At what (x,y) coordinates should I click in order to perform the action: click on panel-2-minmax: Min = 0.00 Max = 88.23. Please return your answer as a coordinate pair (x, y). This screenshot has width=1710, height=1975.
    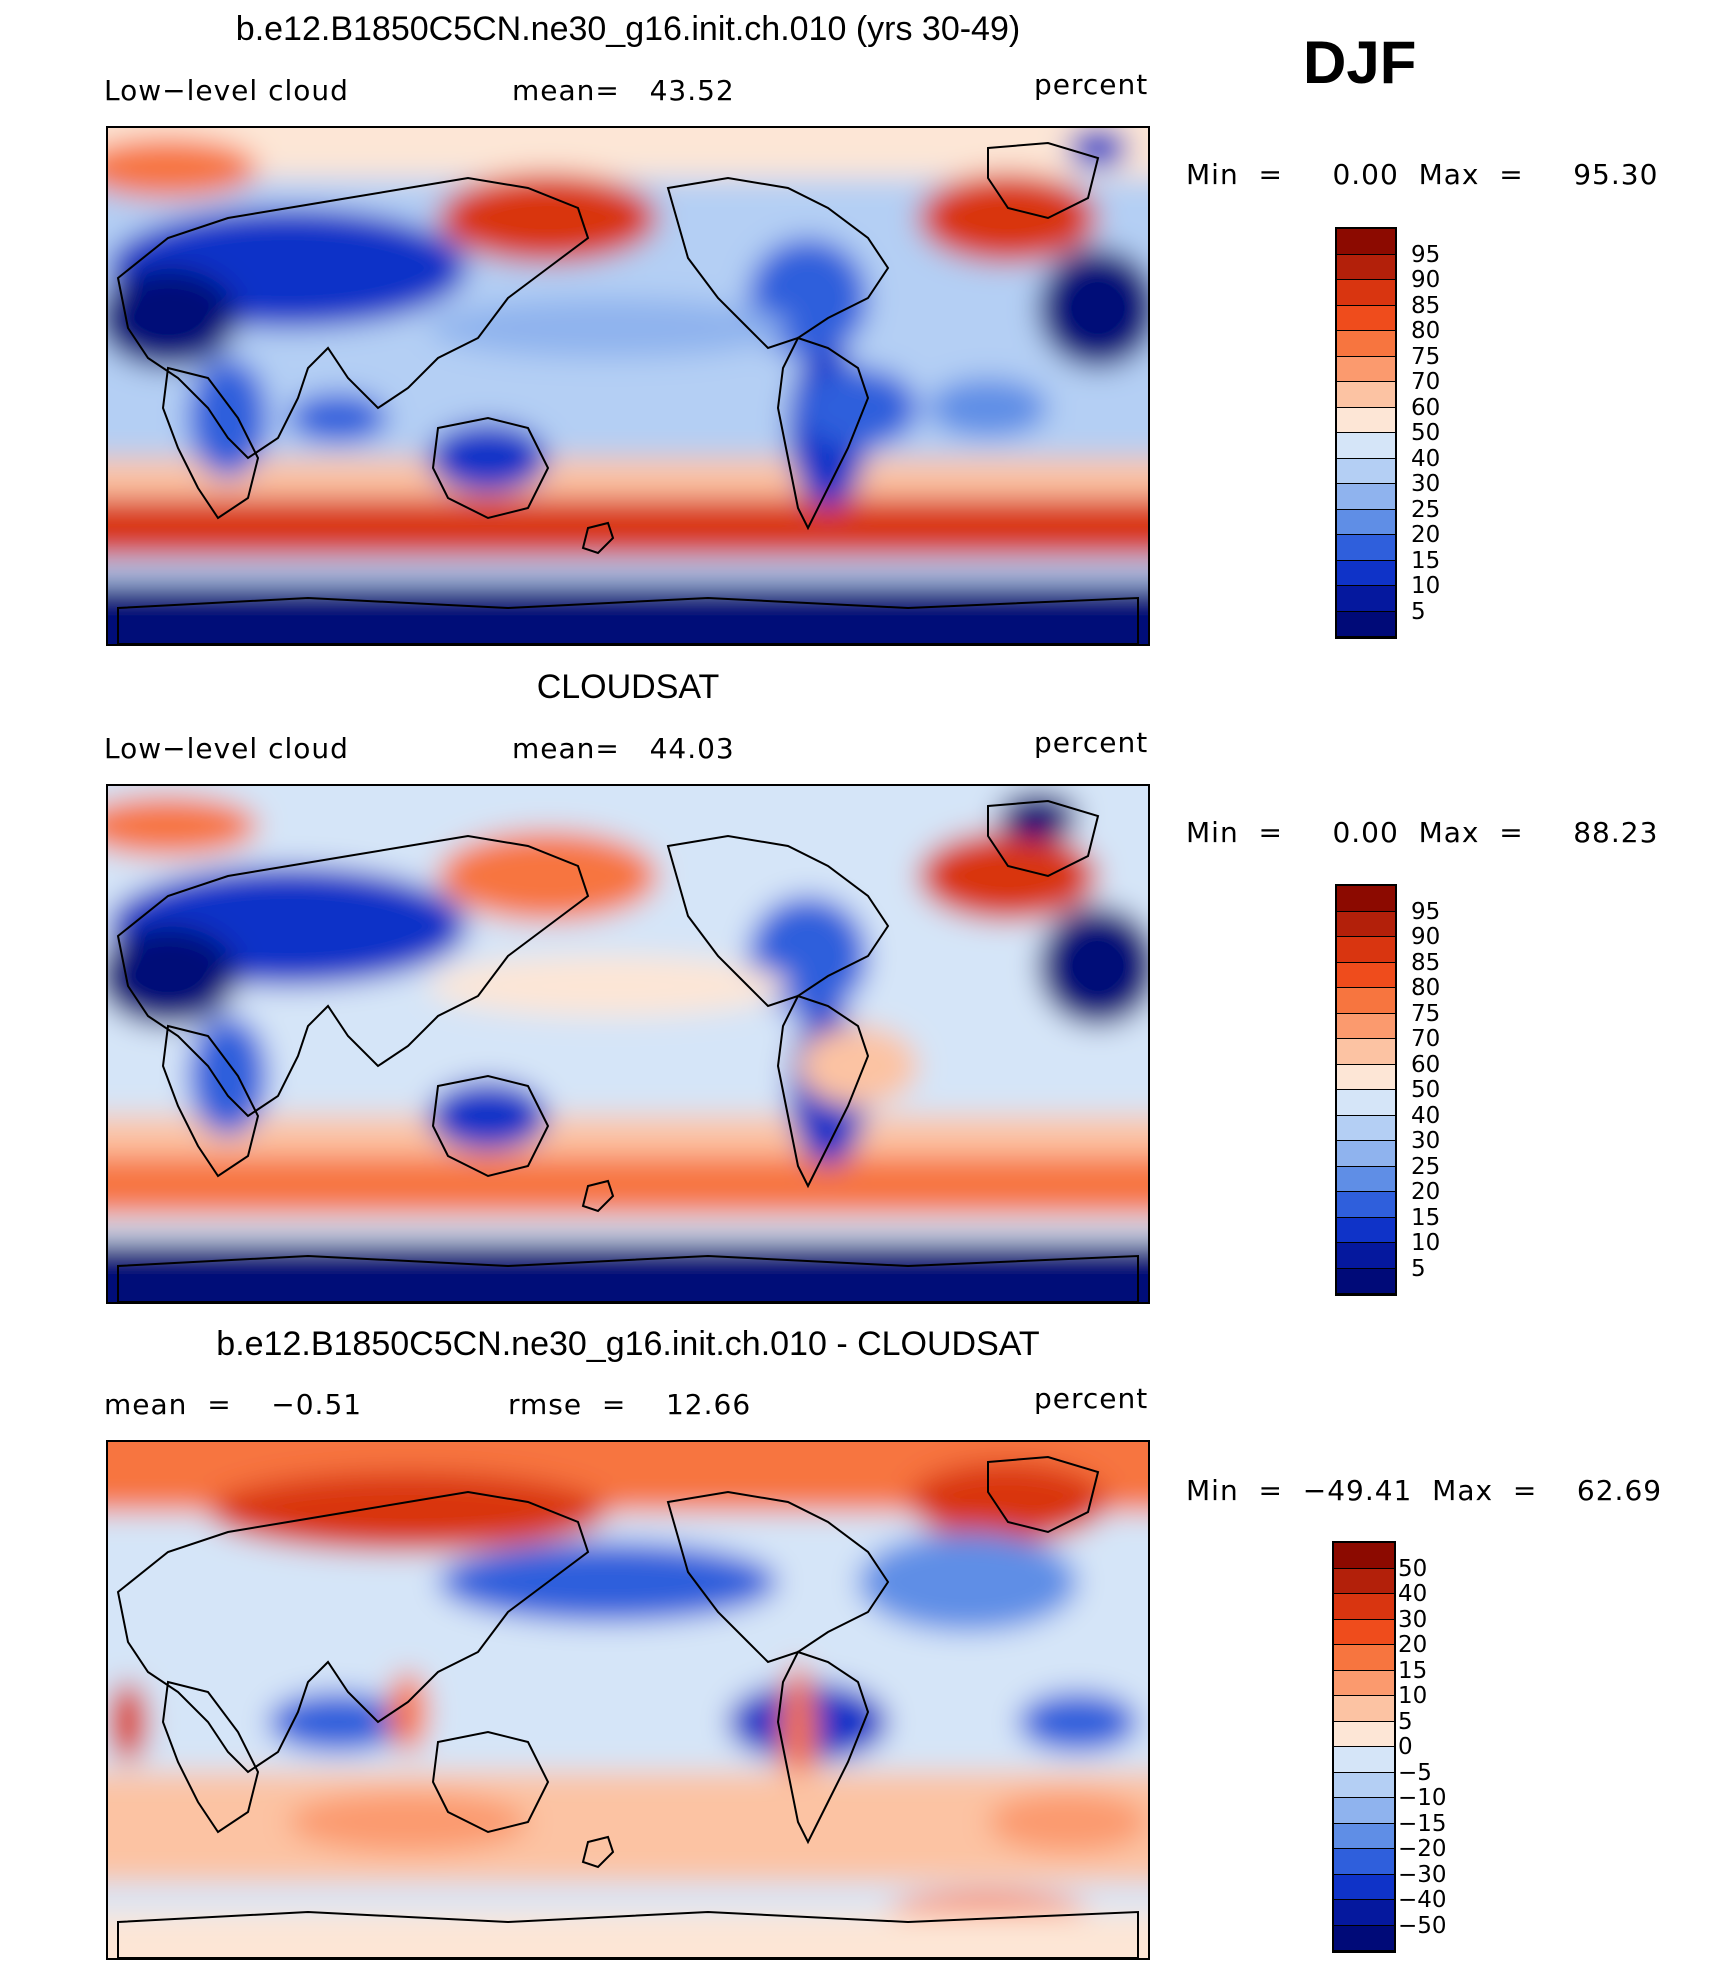
    Looking at the image, I should click on (1422, 832).